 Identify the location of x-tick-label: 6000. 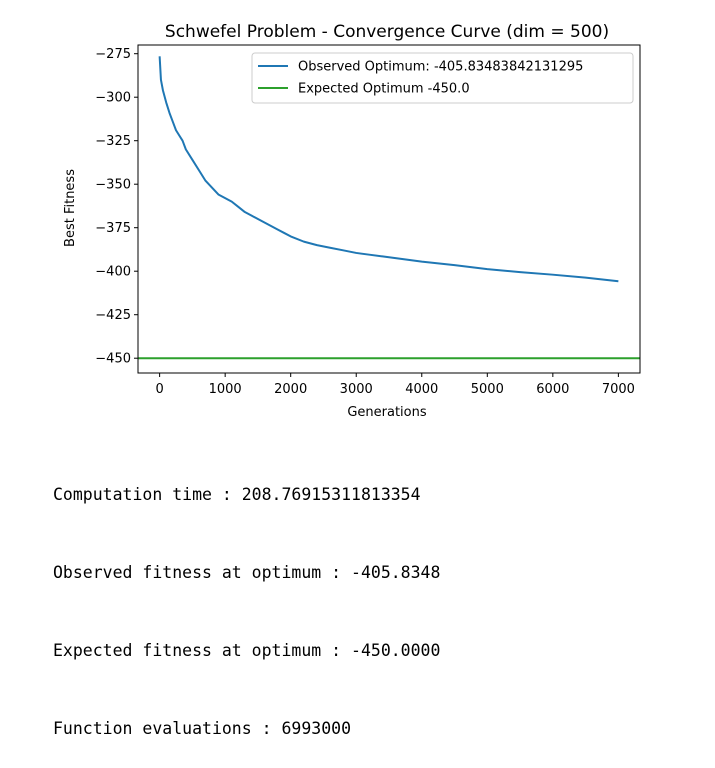
(552, 389).